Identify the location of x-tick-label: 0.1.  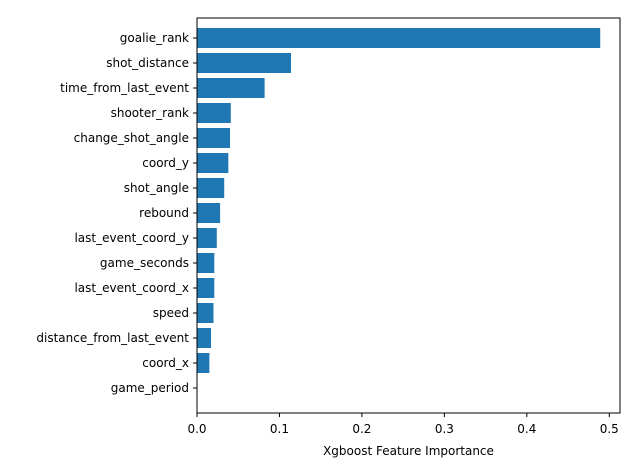
(279, 429).